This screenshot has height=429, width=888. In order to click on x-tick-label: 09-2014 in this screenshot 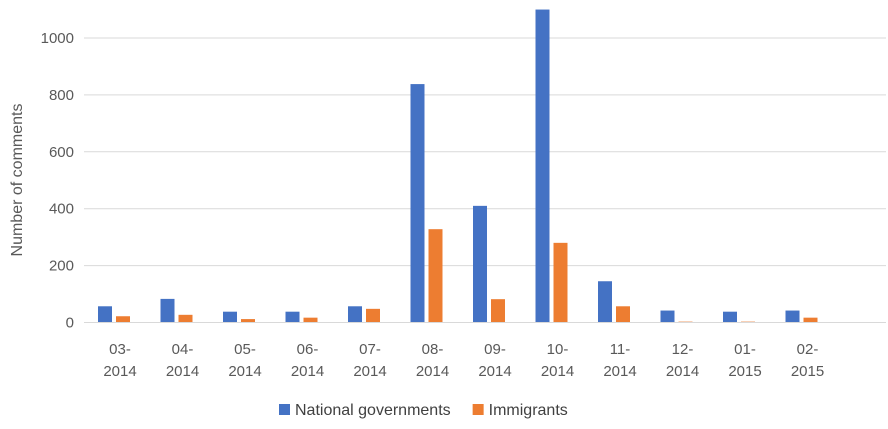, I will do `click(494, 360)`.